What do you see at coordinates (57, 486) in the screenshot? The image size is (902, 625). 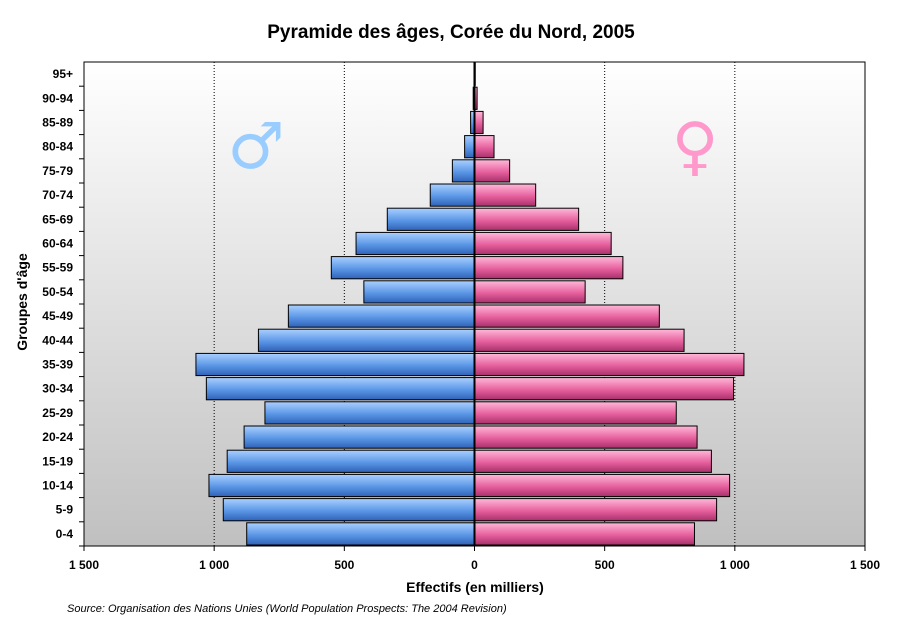 I see `y-tick-label: 10-14` at bounding box center [57, 486].